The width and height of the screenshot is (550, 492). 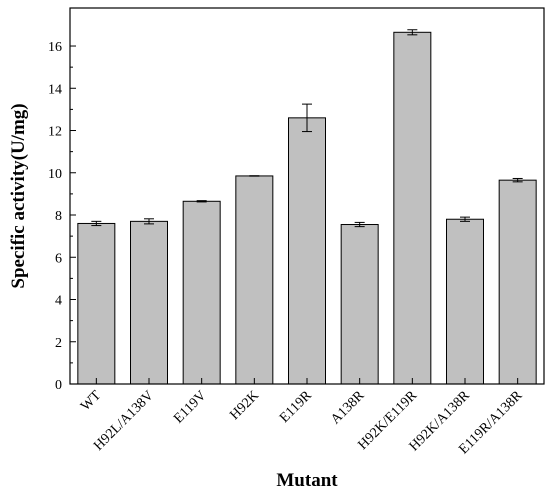 What do you see at coordinates (244, 405) in the screenshot?
I see `x-tick-label: H92K` at bounding box center [244, 405].